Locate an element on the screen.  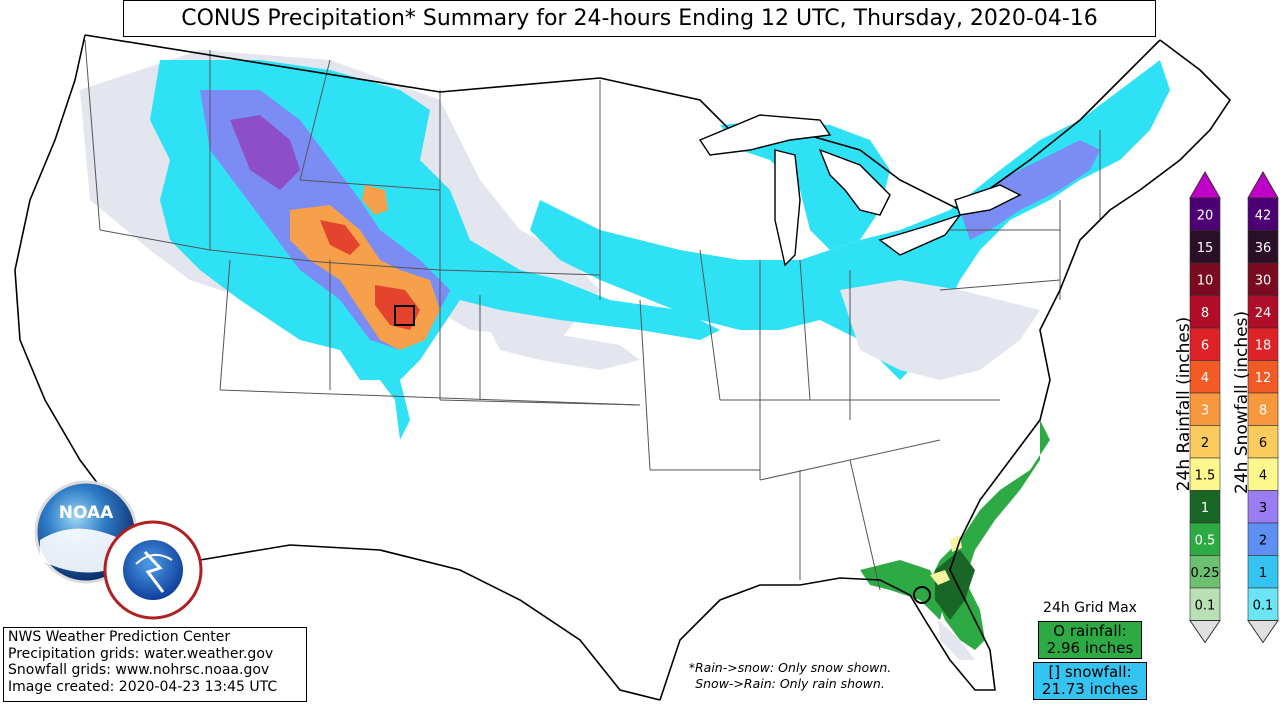
rainfall-colorbar: 20 15 10 8 6 4 3 2 1.5 1 0.5 0.25 0.1 is located at coordinates (1205, 407).